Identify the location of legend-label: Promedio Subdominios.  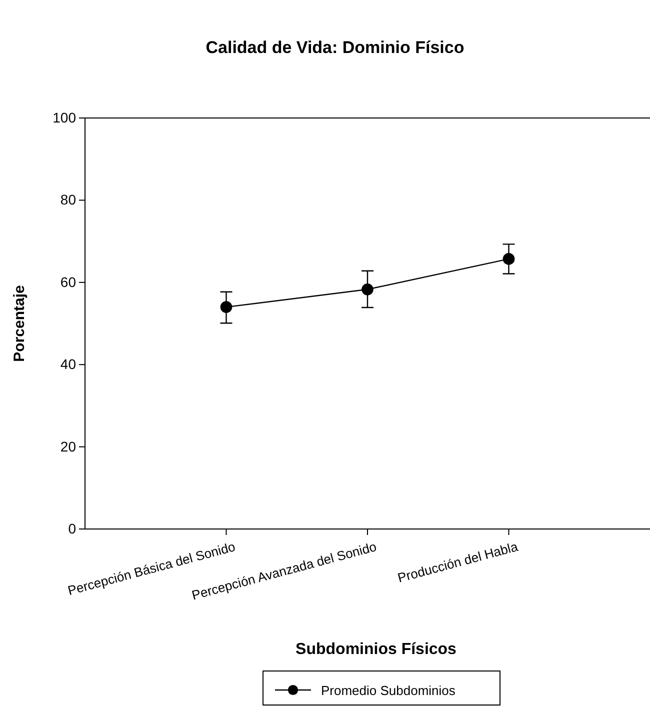
(388, 690).